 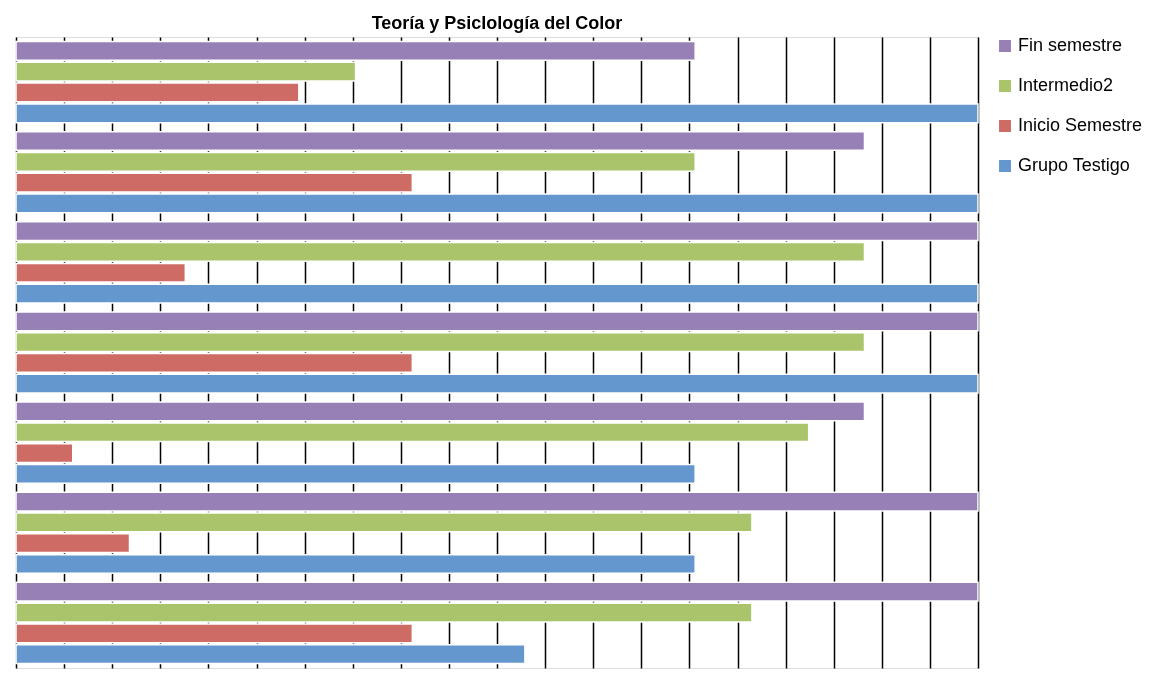 I want to click on legend-label: Intermedio2, so click(x=1066, y=85).